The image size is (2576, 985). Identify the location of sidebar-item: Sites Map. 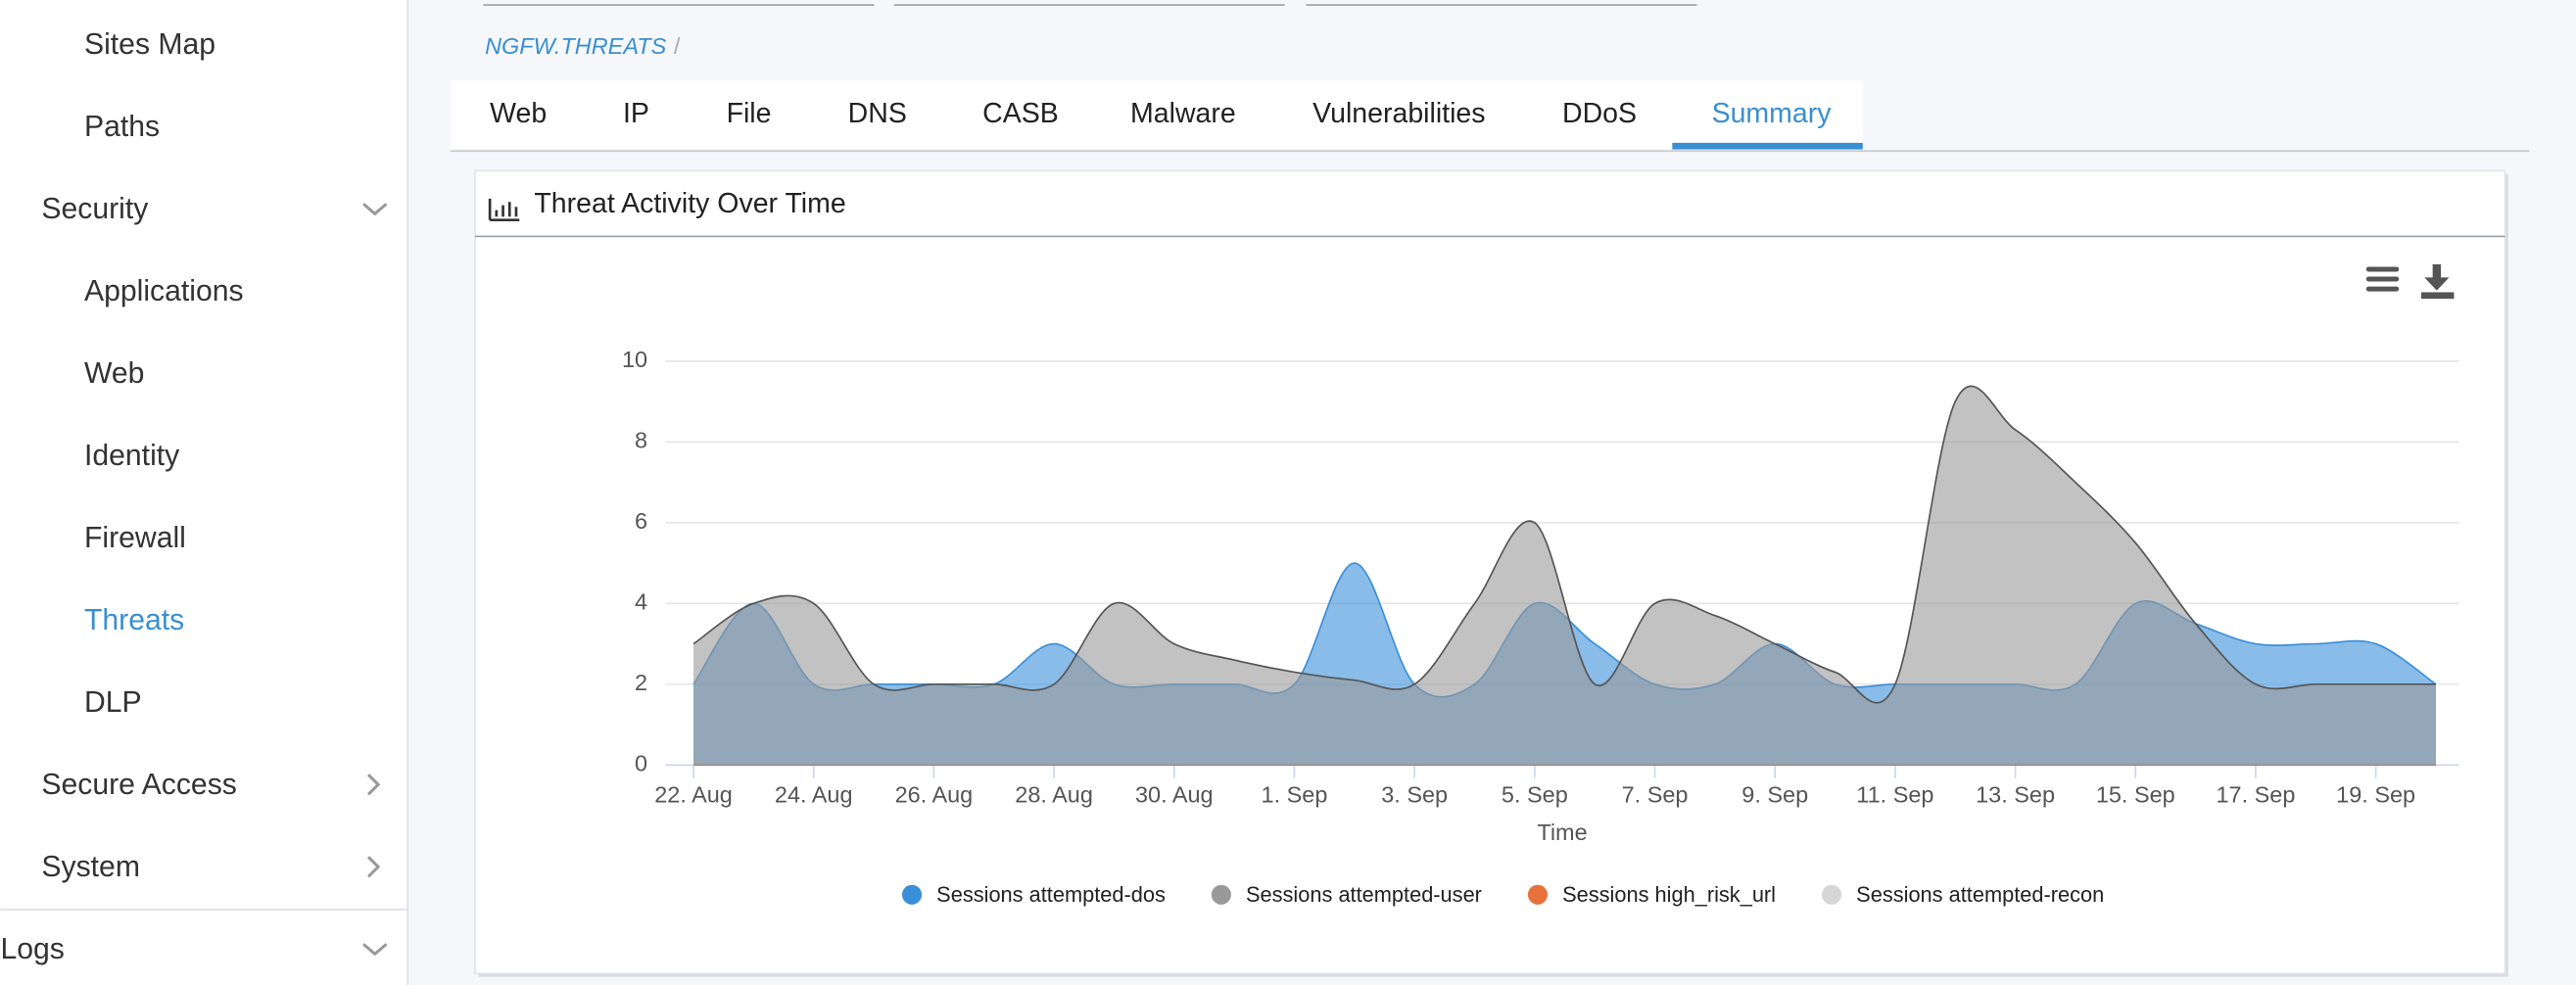
(149, 44).